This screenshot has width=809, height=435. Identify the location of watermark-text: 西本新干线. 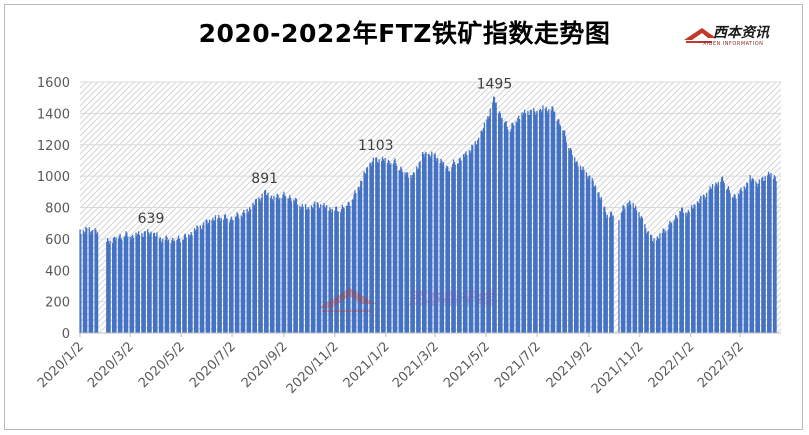
(450, 299).